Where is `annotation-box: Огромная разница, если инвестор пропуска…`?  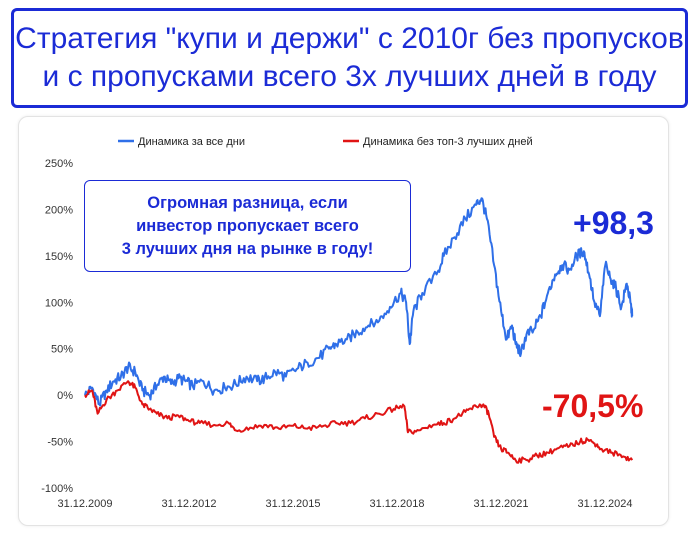
annotation-box: Огромная разница, если инвестор пропуска… is located at coordinates (247, 226).